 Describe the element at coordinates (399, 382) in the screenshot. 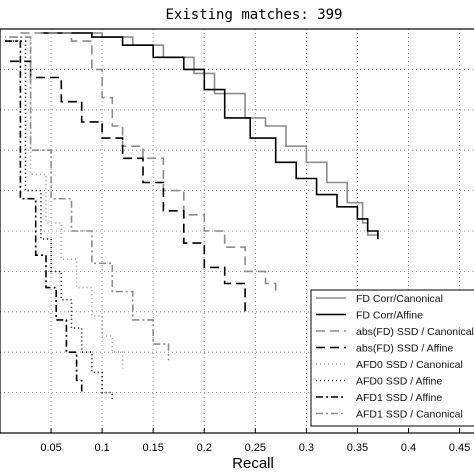

I see `legend-label: AFD0 SSD / Affine` at that location.